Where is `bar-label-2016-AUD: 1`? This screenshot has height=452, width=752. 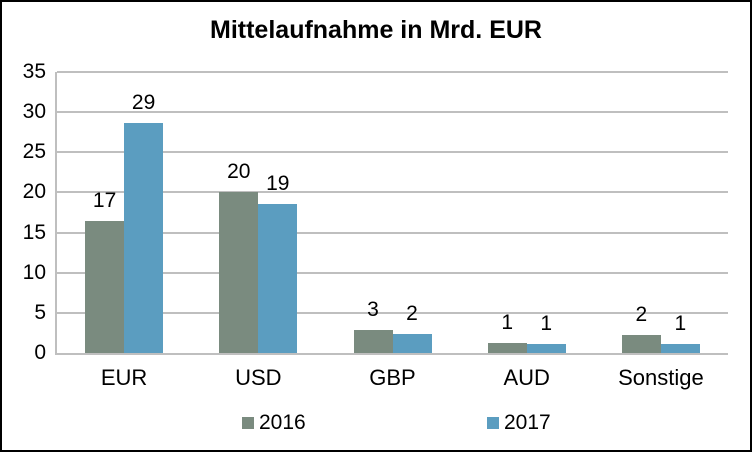 bar-label-2016-AUD: 1 is located at coordinates (507, 322).